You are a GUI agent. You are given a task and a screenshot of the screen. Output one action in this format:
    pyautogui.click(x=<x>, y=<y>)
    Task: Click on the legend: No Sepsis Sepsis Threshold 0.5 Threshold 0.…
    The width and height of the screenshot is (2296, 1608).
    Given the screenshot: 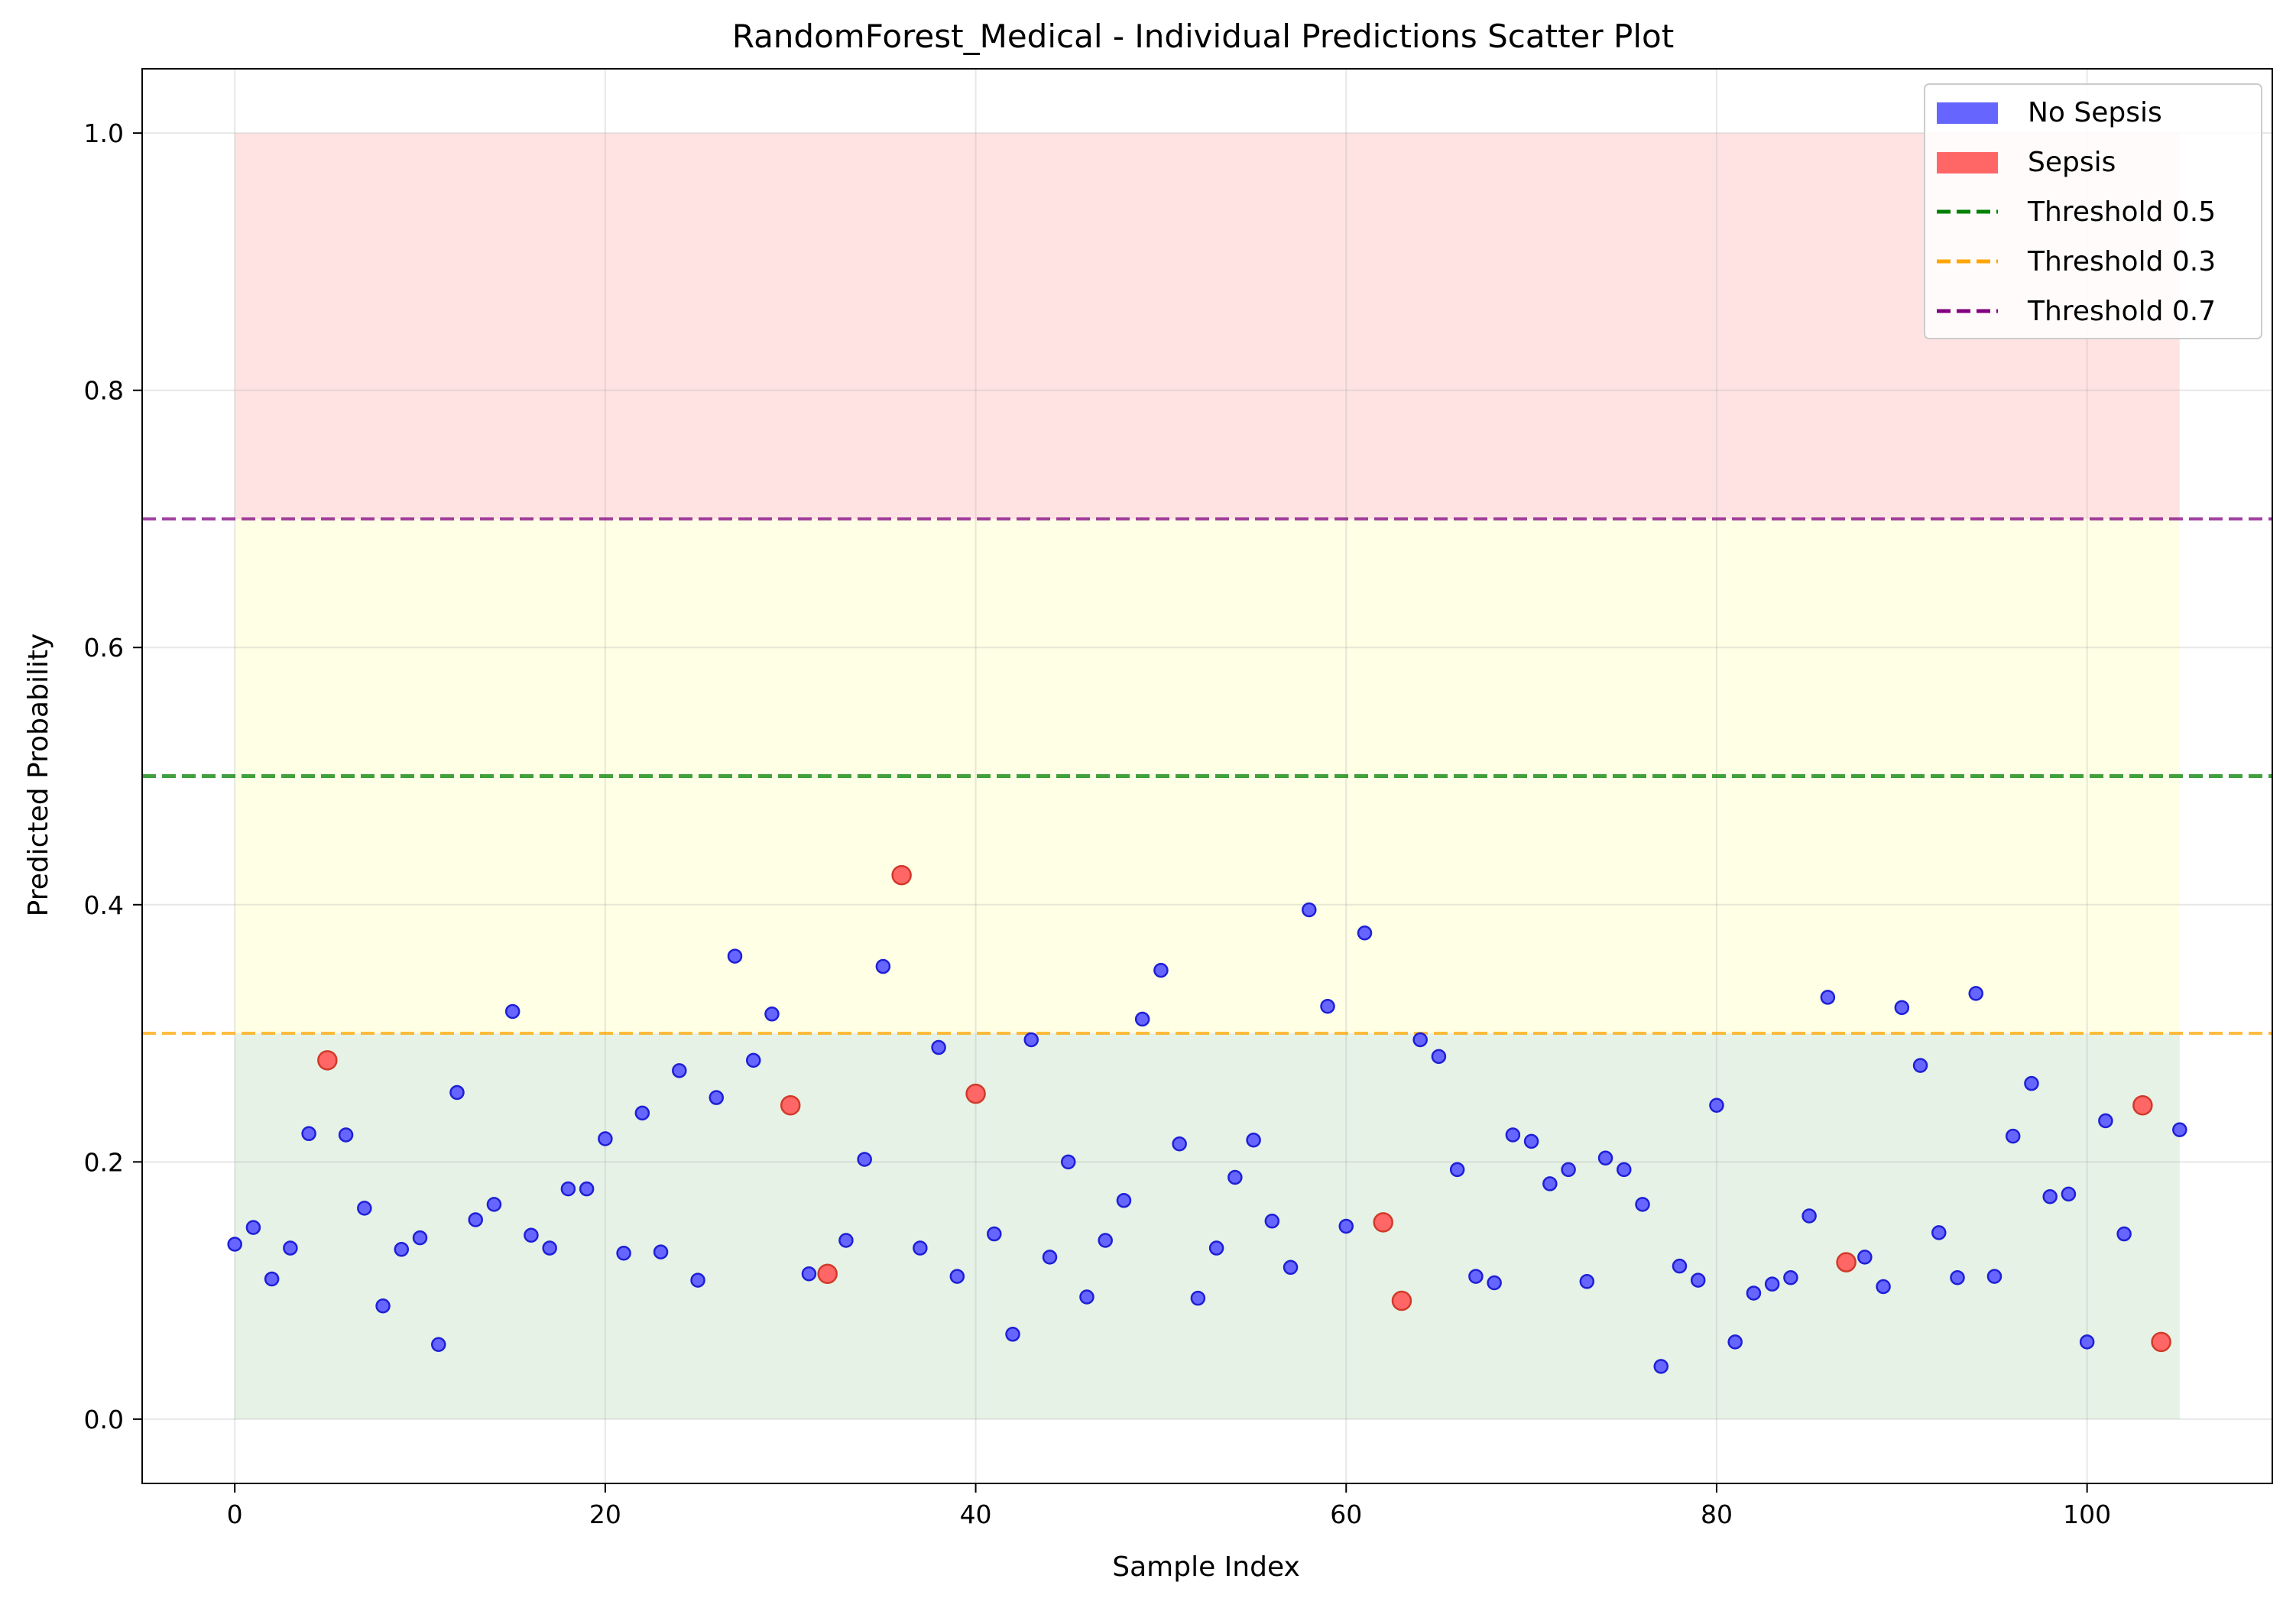 What is the action you would take?
    pyautogui.click(x=2093, y=211)
    